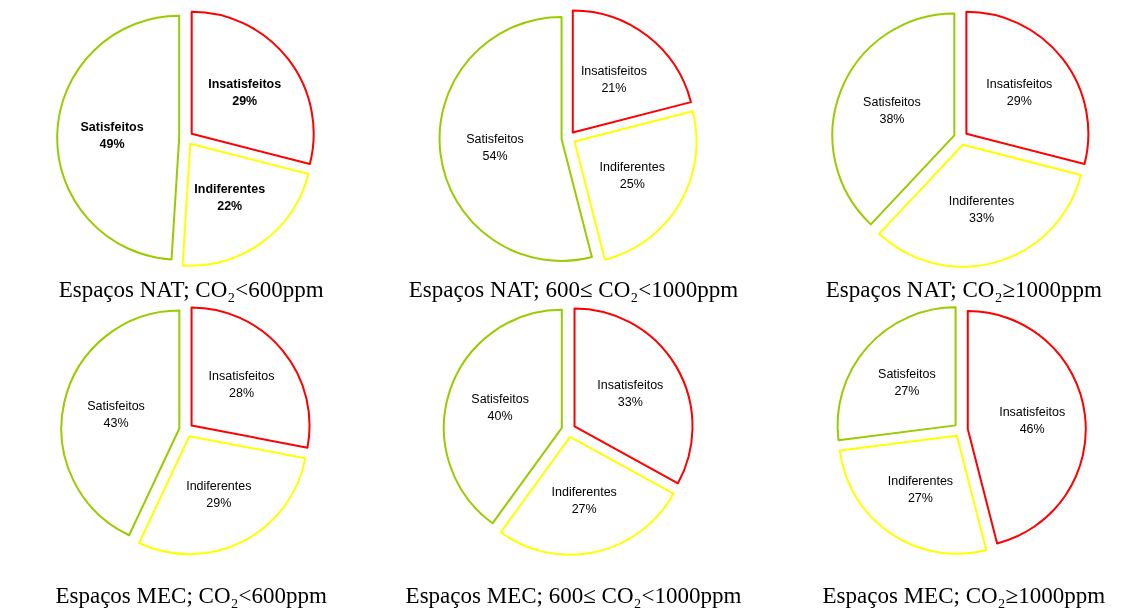  I want to click on data-label: 38%, so click(892, 119).